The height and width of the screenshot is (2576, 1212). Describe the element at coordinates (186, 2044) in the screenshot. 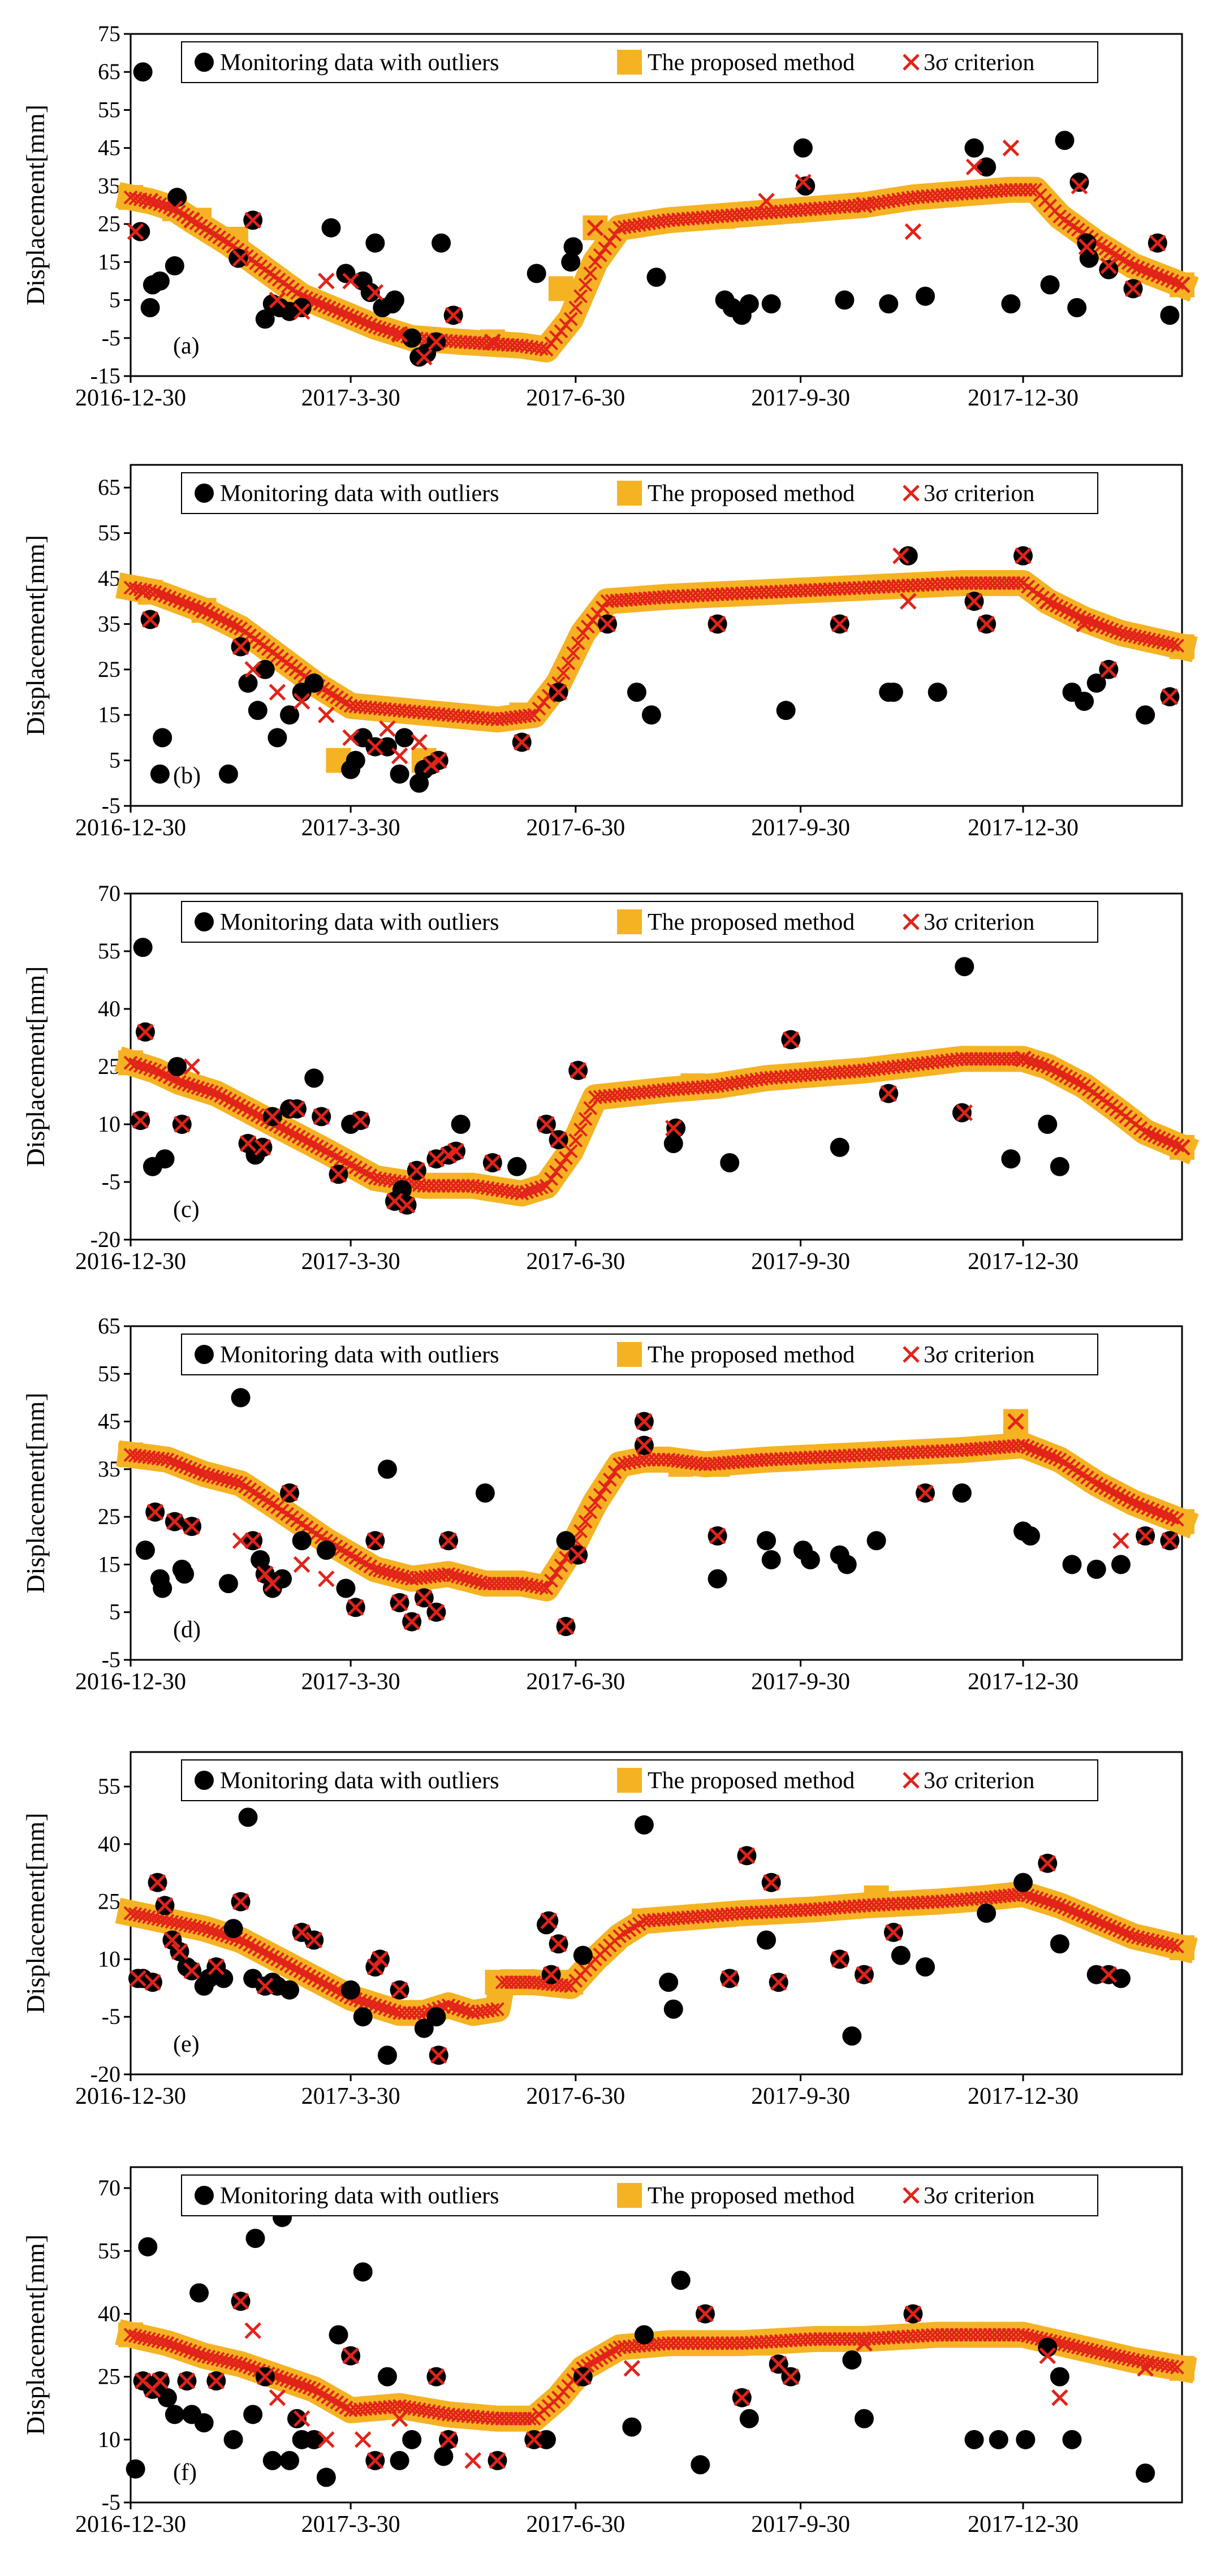

I see `panel-label: (e)` at that location.